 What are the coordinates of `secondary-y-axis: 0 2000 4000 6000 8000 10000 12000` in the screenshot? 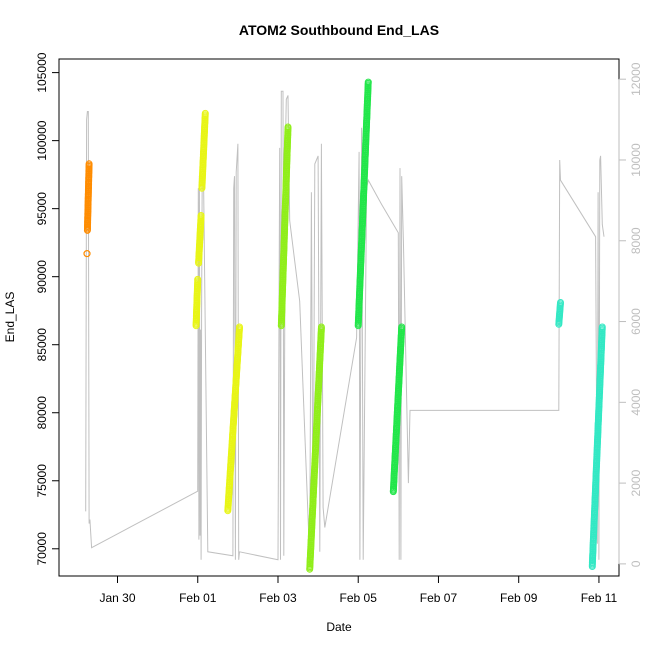 It's located at (630, 314).